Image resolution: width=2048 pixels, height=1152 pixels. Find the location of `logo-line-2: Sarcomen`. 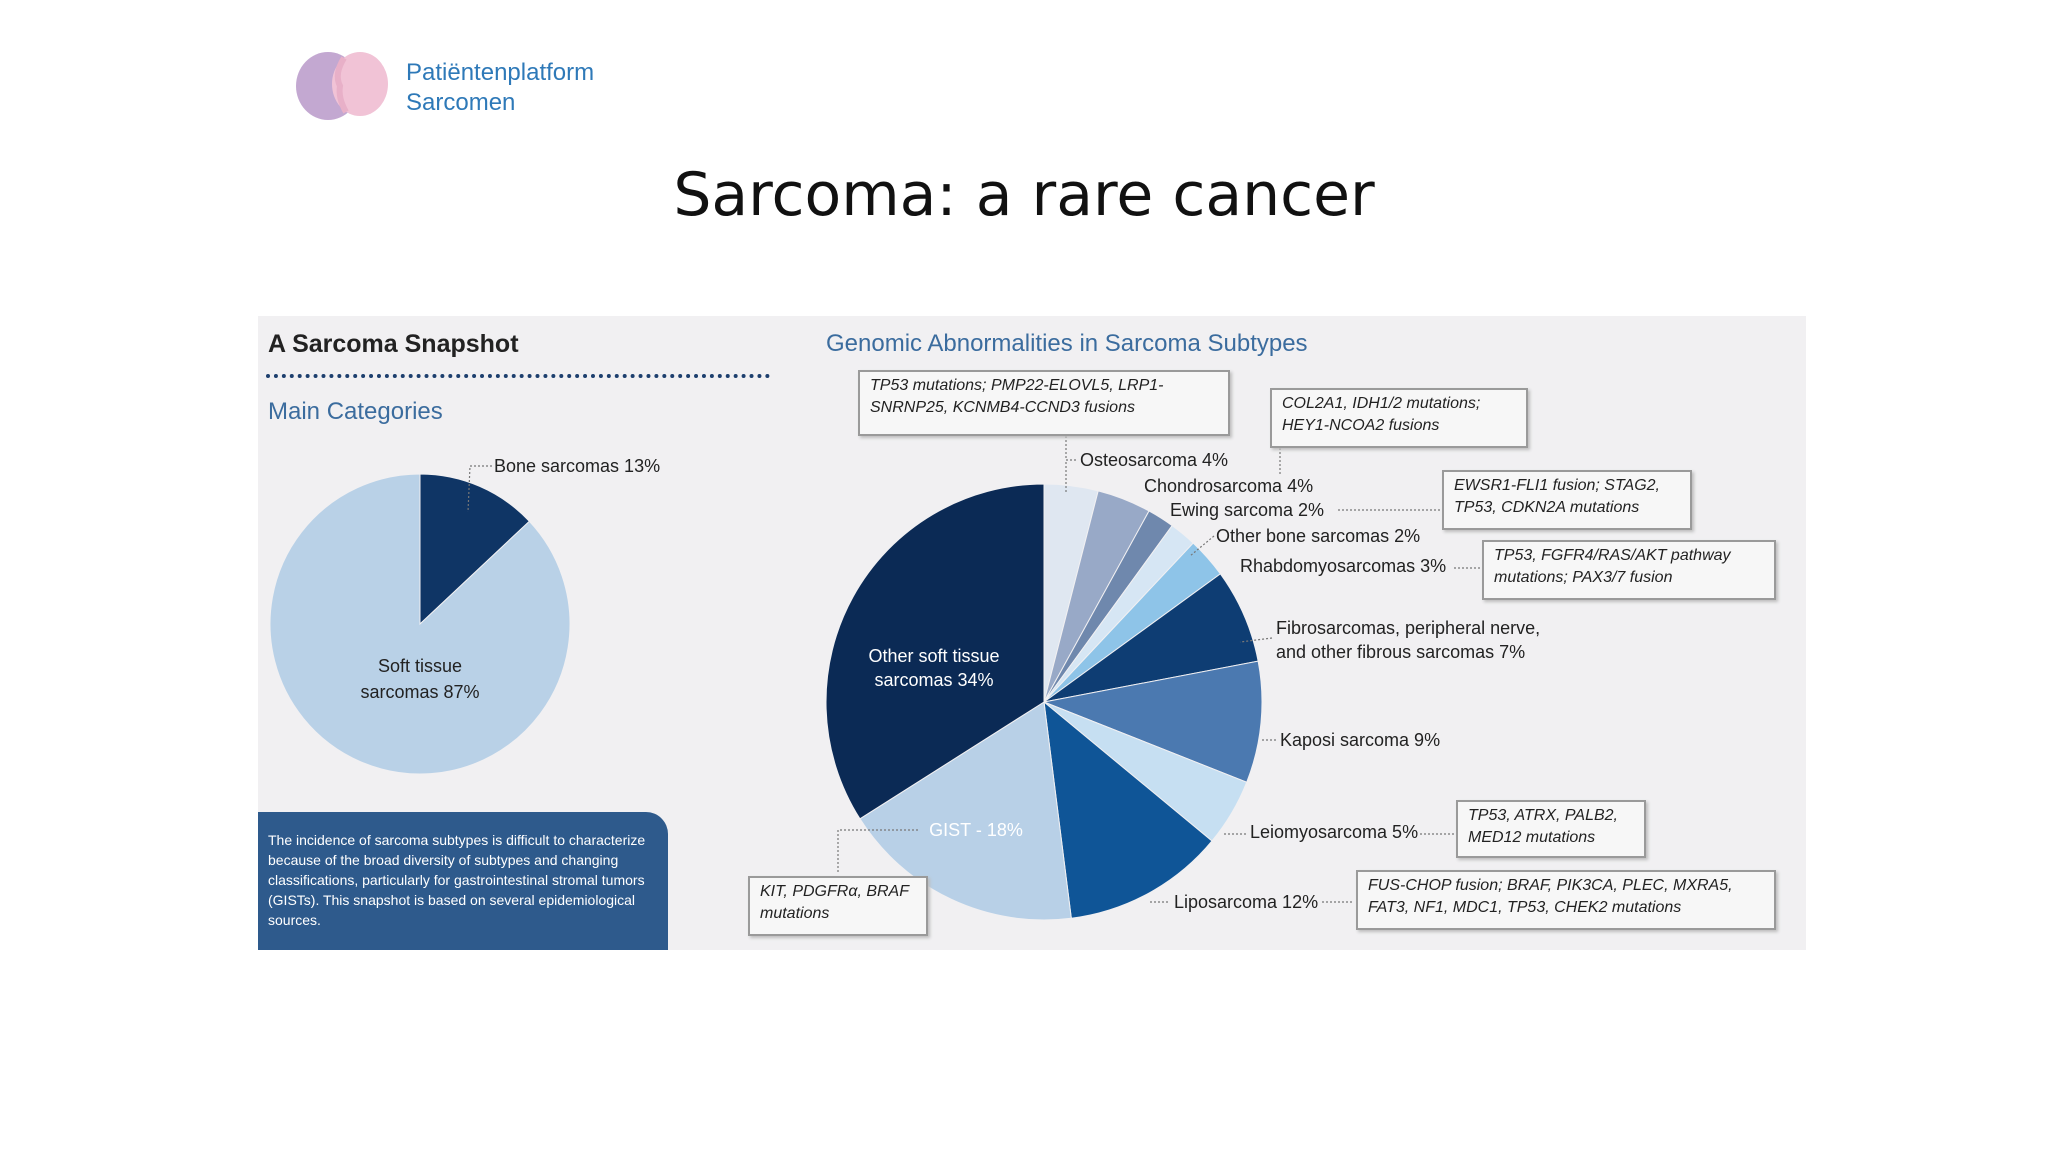

logo-line-2: Sarcomen is located at coordinates (461, 102).